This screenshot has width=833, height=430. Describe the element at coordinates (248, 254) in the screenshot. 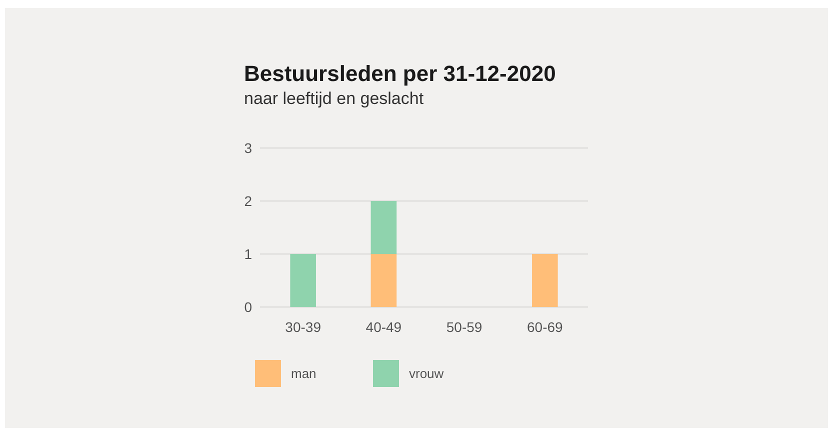

I see `y-tick-label: 1` at that location.